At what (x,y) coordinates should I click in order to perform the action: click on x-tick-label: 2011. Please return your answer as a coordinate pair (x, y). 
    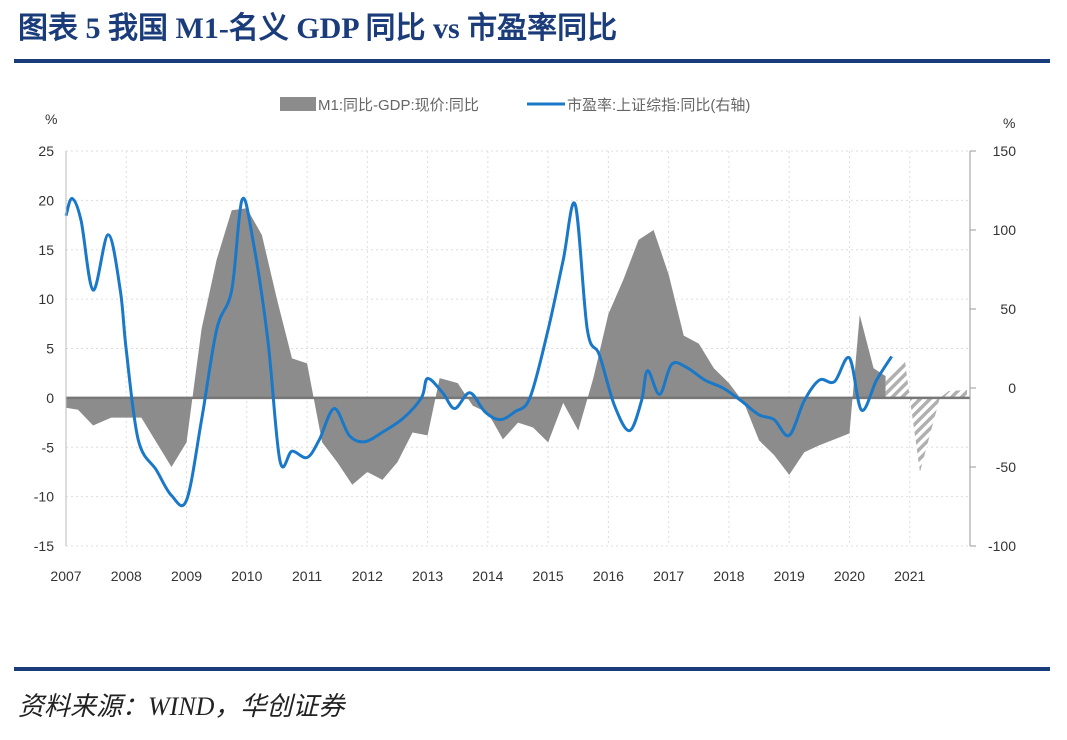
    Looking at the image, I should click on (307, 576).